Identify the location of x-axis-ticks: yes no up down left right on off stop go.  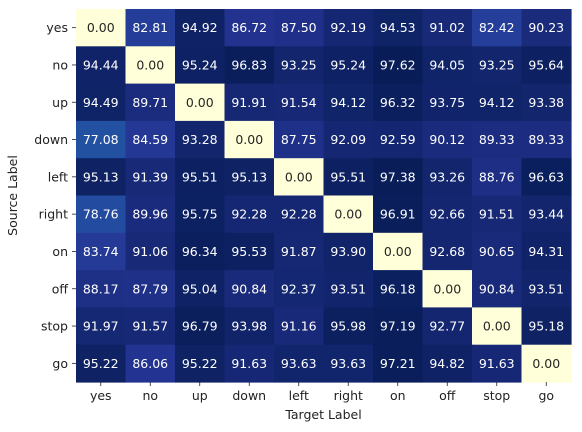
(322, 392).